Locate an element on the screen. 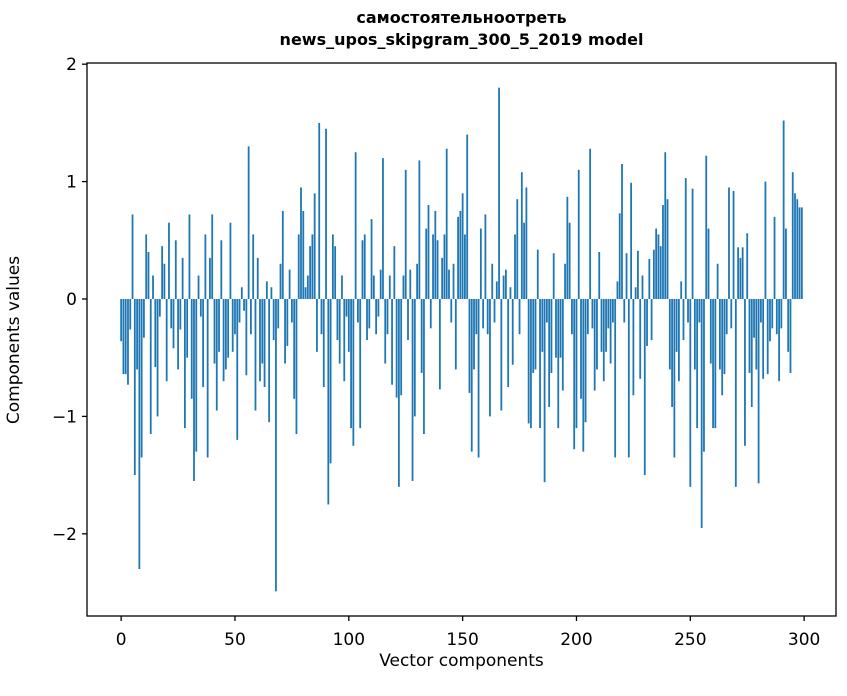 This screenshot has height=696, width=847. x-axis-label: Vector components is located at coordinates (461, 661).